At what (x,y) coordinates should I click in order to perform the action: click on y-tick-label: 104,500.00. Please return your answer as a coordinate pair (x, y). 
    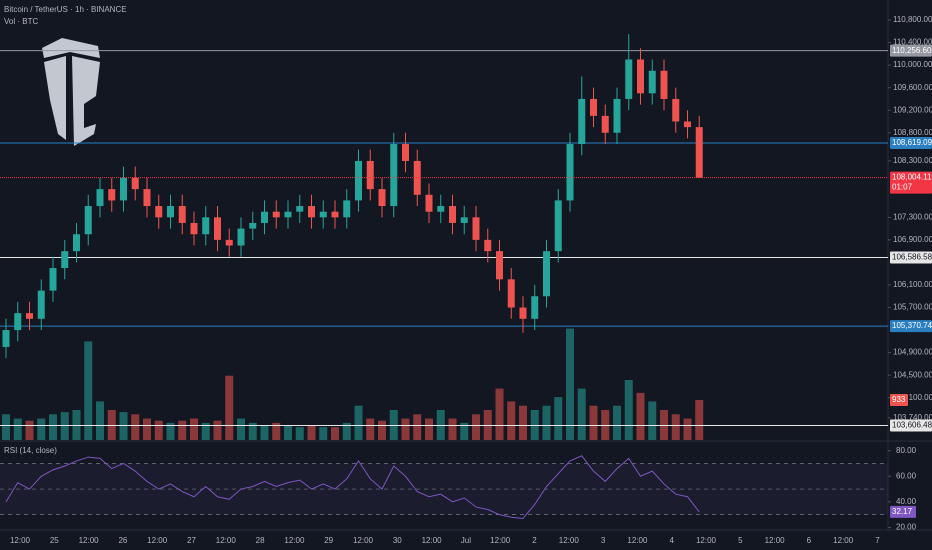
    Looking at the image, I should click on (912, 374).